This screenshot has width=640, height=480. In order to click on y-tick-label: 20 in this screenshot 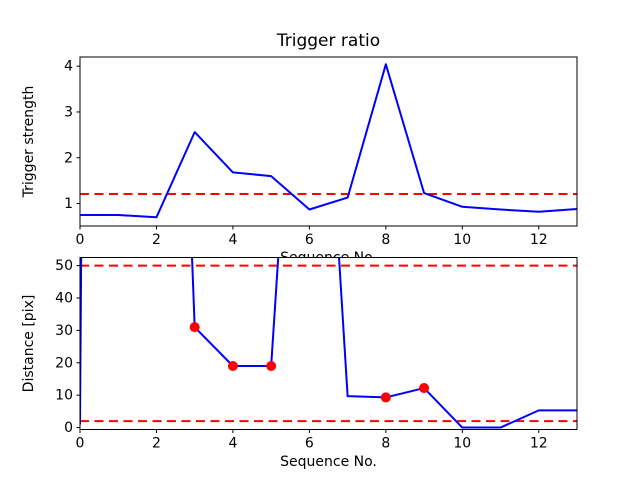, I will do `click(64, 363)`.